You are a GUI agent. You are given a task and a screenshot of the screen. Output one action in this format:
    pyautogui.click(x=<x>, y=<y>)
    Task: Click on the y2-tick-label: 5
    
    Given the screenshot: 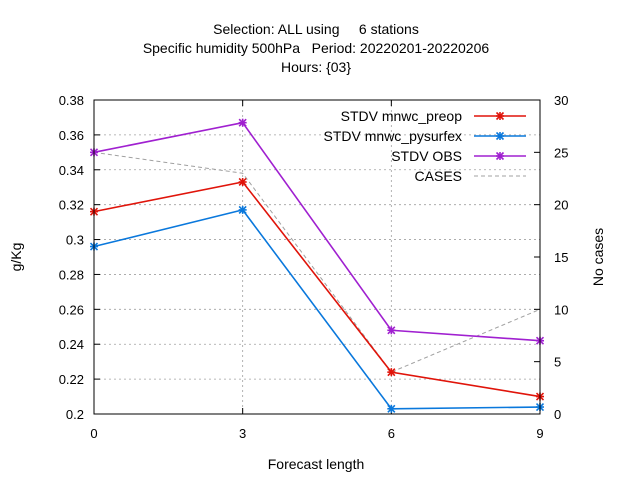 What is the action you would take?
    pyautogui.click(x=557, y=362)
    